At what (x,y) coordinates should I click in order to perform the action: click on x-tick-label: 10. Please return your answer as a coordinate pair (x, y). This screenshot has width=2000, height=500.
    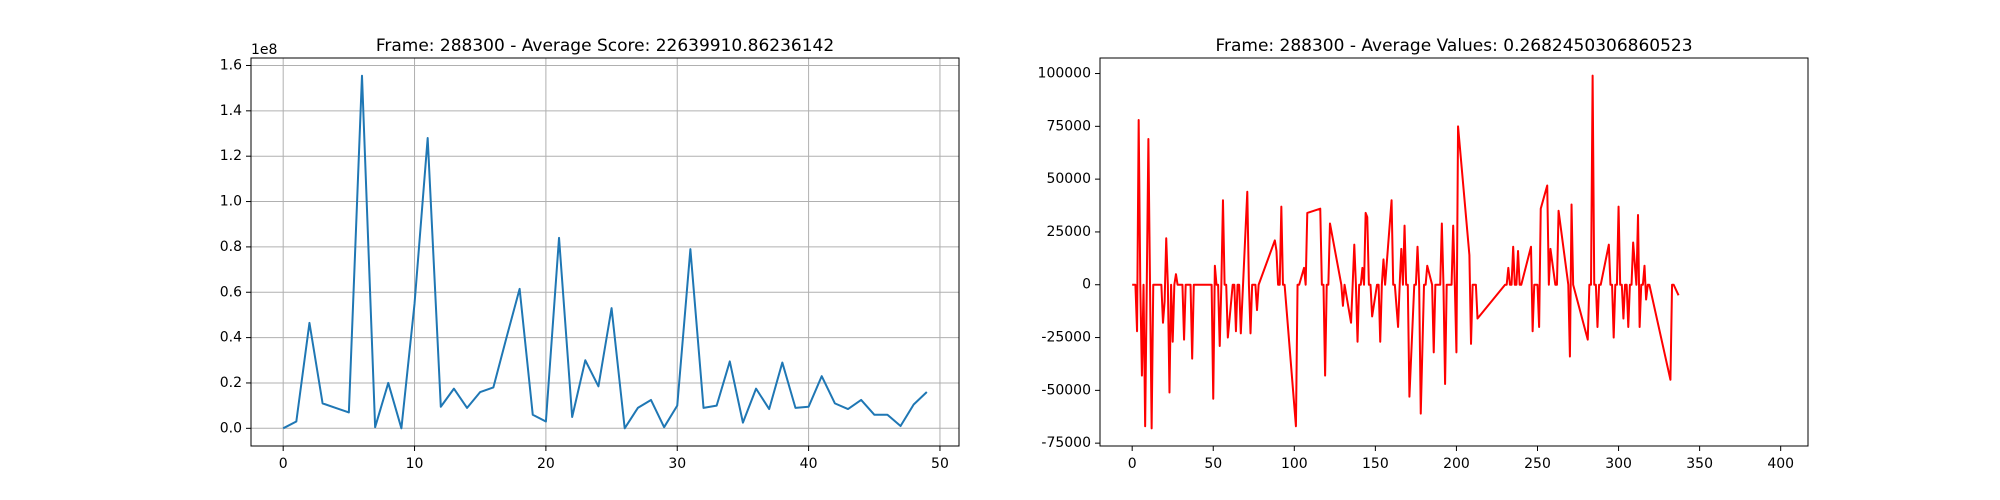
    Looking at the image, I should click on (415, 464).